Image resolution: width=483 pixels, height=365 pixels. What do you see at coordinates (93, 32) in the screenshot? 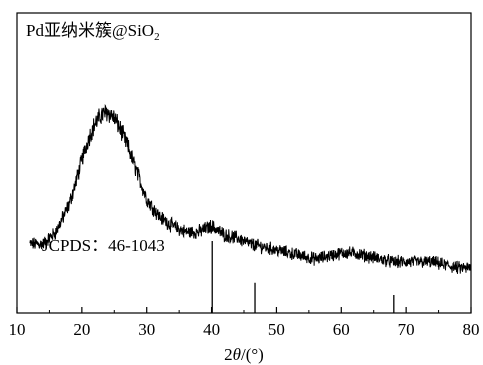
I see `chart-title: Pd亚纳米簇@SiO2` at bounding box center [93, 32].